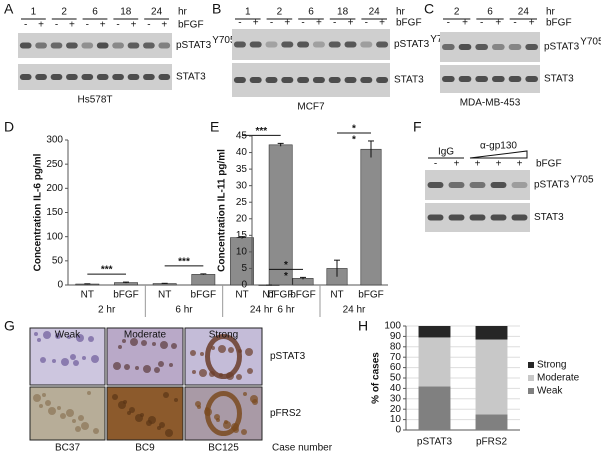 This screenshot has height=451, width=601. I want to click on group-label: 6 hr, so click(286, 310).